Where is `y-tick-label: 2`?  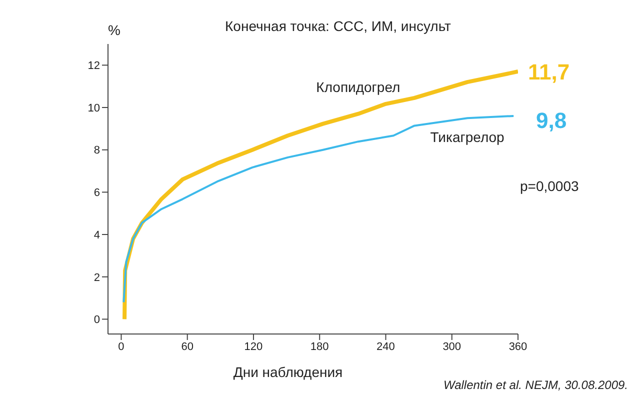 y-tick-label: 2 is located at coordinates (97, 278).